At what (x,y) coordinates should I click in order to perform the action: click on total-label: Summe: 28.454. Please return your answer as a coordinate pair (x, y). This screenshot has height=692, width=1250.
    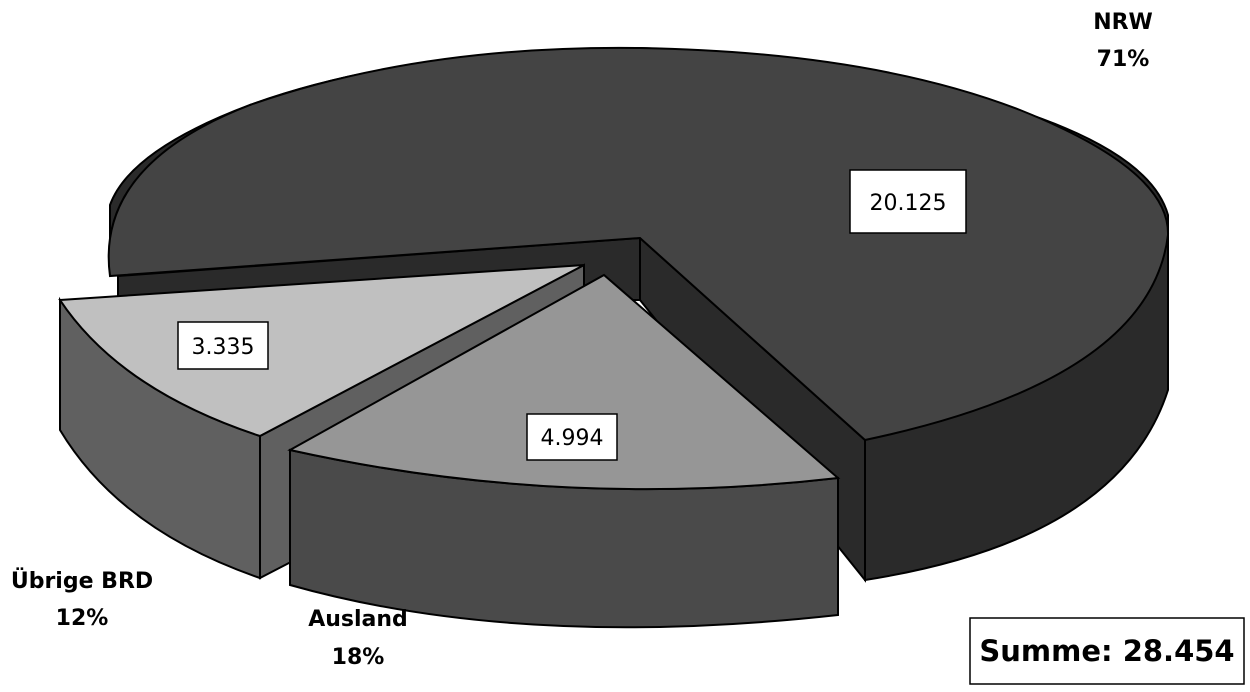
    Looking at the image, I should click on (1106, 651).